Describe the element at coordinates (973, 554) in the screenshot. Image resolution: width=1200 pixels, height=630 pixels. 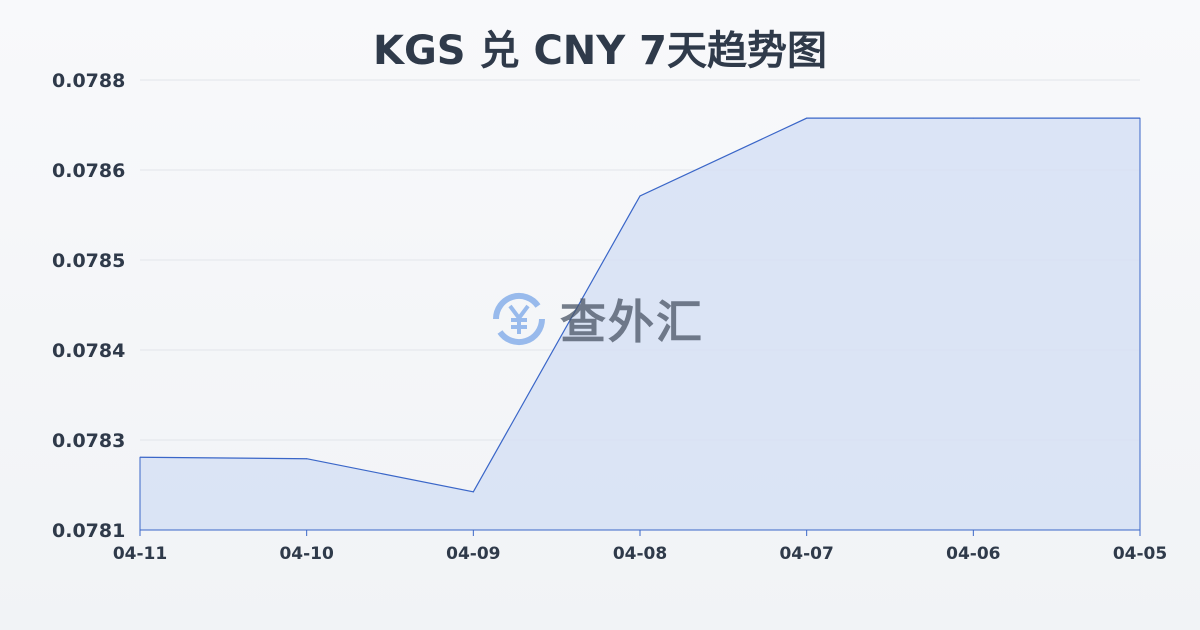
I see `x-tick-label: 04-06` at that location.